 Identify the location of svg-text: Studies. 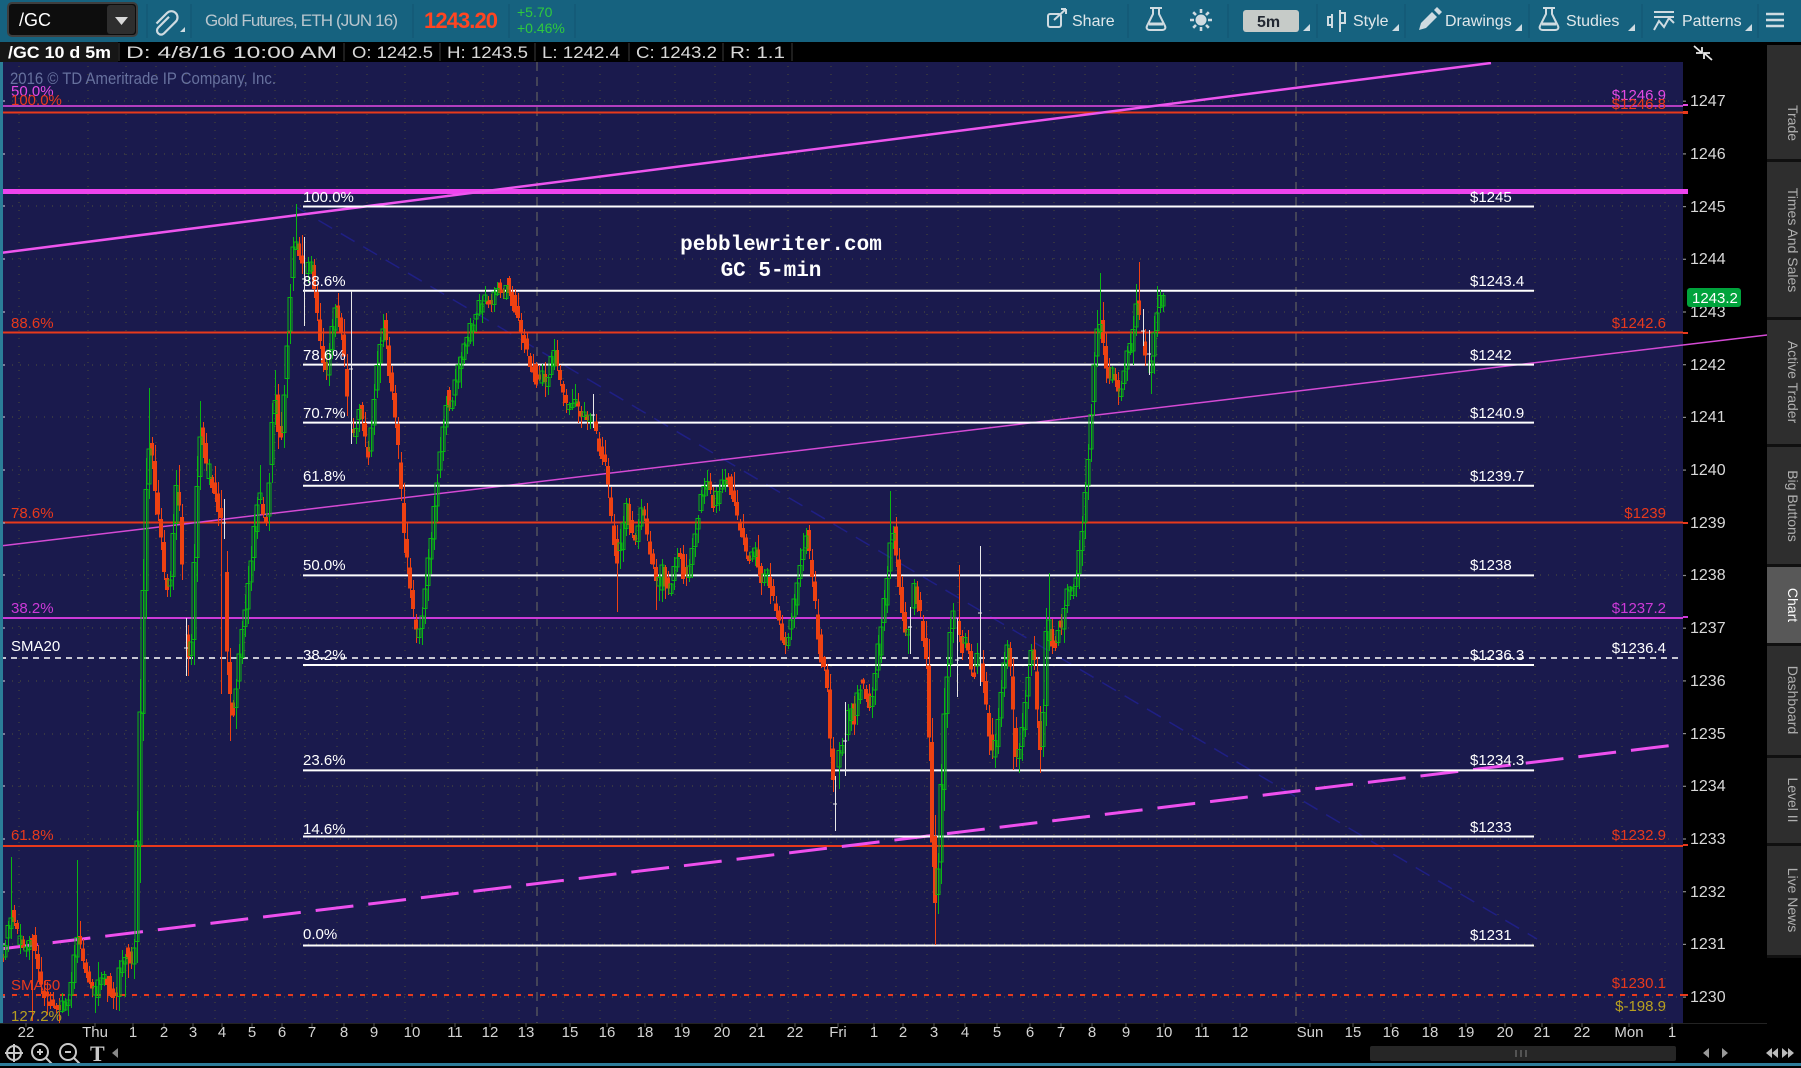
(1592, 21).